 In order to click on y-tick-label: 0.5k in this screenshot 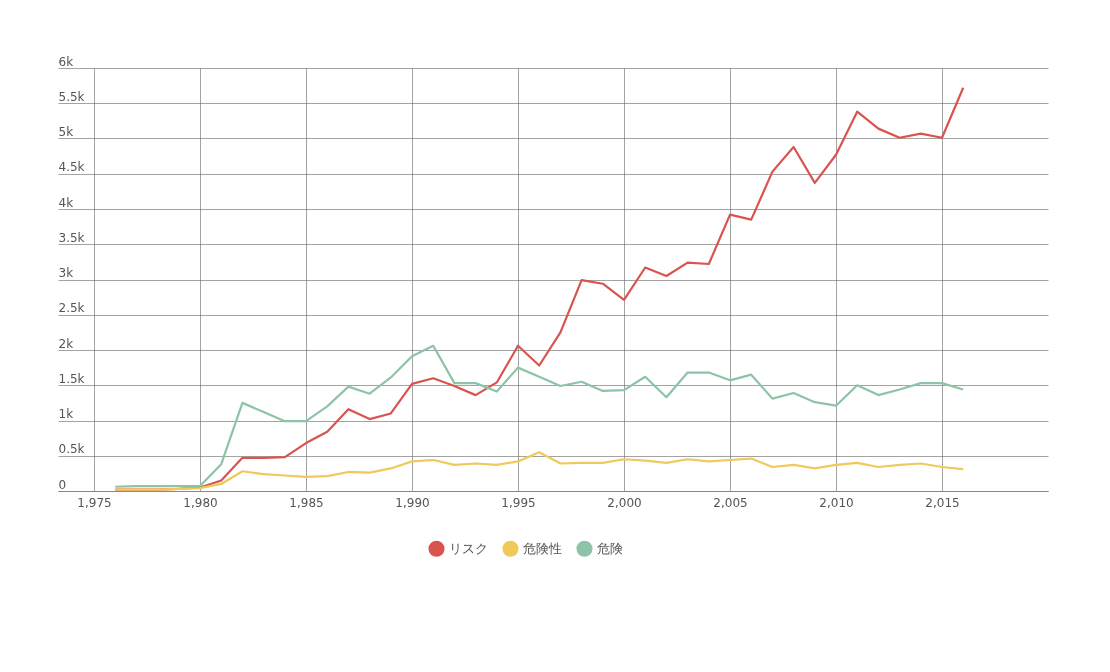, I will do `click(71, 449)`.